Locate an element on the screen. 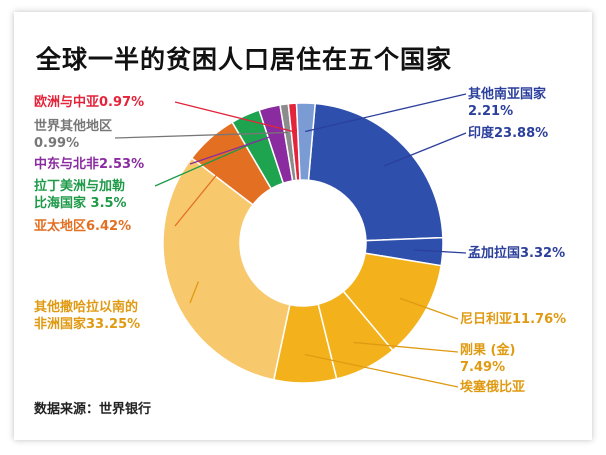 This screenshot has width=606, height=455. slice-label-11: 其他南亚国家 2.21% is located at coordinates (507, 102).